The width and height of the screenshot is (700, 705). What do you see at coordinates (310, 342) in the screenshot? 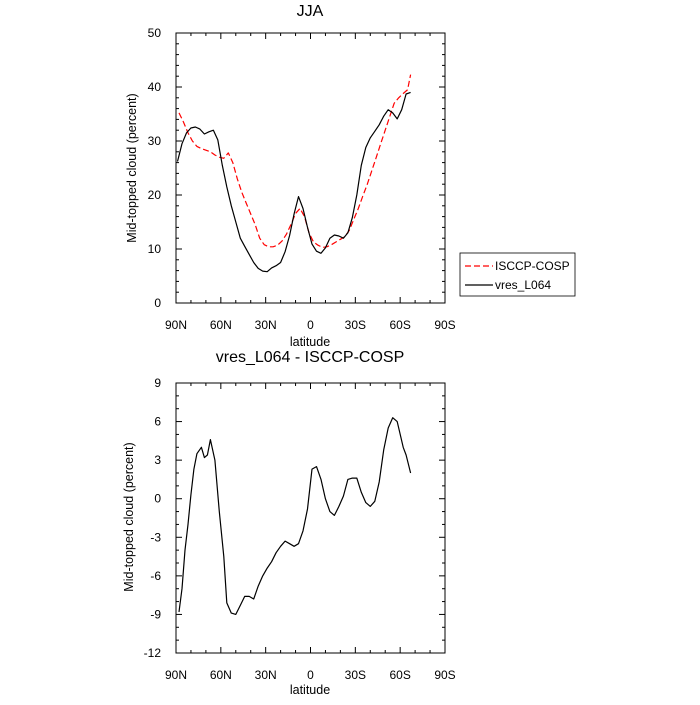
I see `top-x-axis-label: latitude` at bounding box center [310, 342].